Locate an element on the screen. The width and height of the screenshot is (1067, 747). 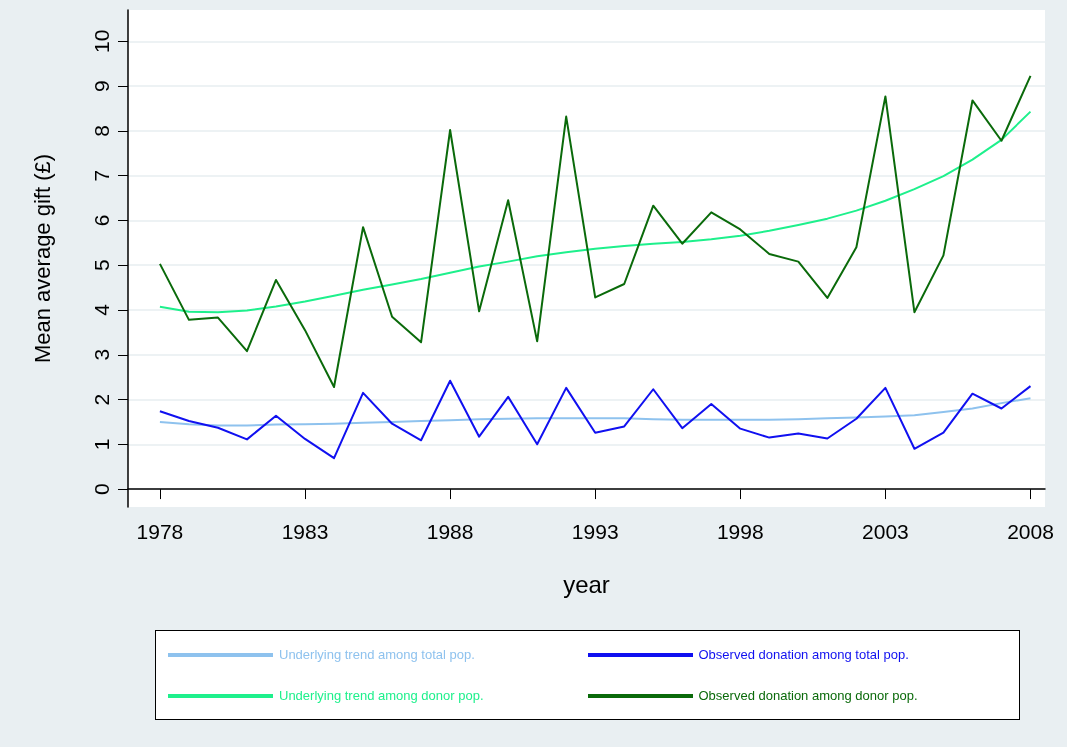
x-tick-label: 2008 is located at coordinates (1030, 531).